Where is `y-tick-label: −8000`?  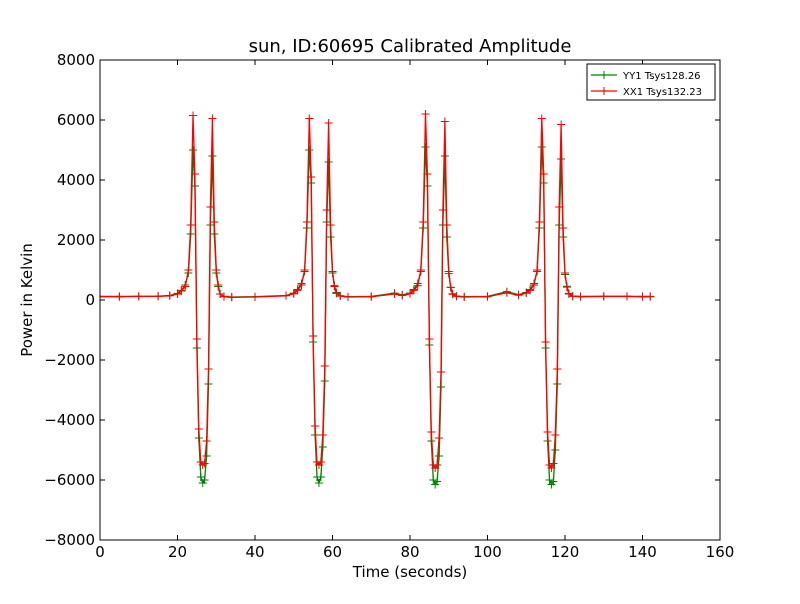
y-tick-label: −8000 is located at coordinates (69, 540).